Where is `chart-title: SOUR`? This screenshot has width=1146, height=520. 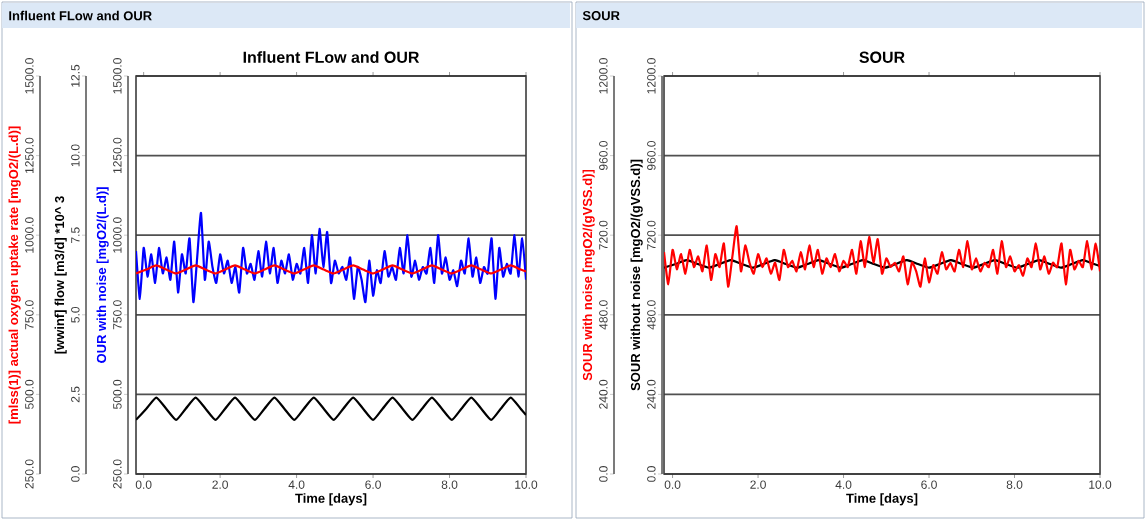 chart-title: SOUR is located at coordinates (882, 57).